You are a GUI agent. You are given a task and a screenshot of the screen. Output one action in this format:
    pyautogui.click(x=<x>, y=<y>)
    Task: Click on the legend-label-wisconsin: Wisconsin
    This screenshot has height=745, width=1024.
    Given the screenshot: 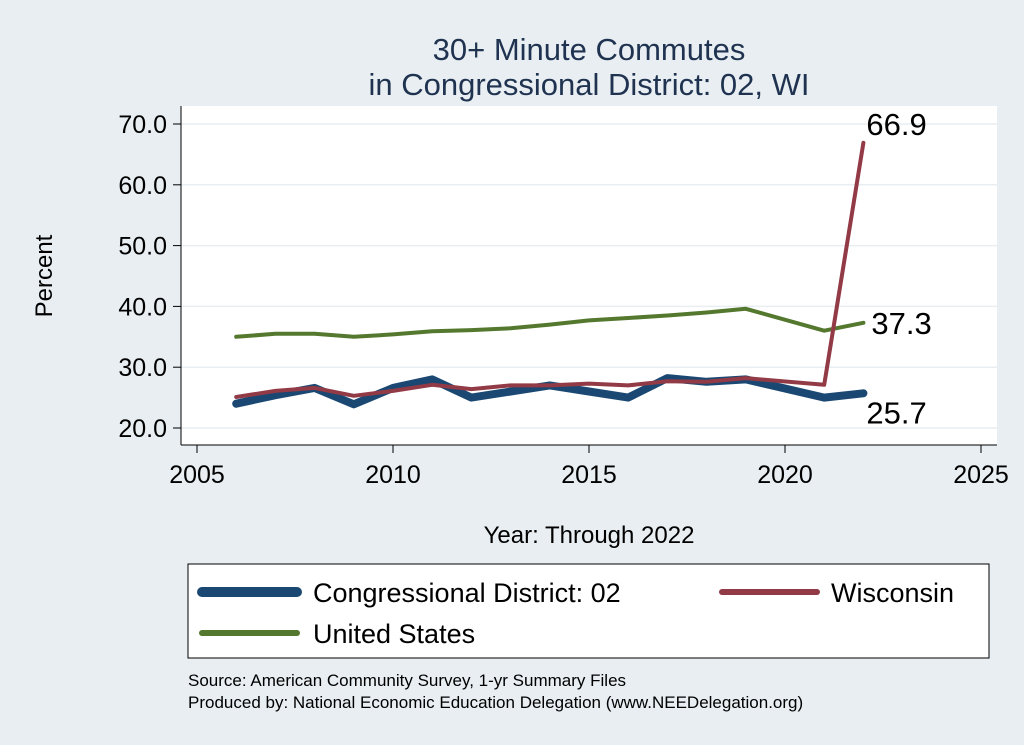 What is the action you would take?
    pyautogui.click(x=892, y=593)
    